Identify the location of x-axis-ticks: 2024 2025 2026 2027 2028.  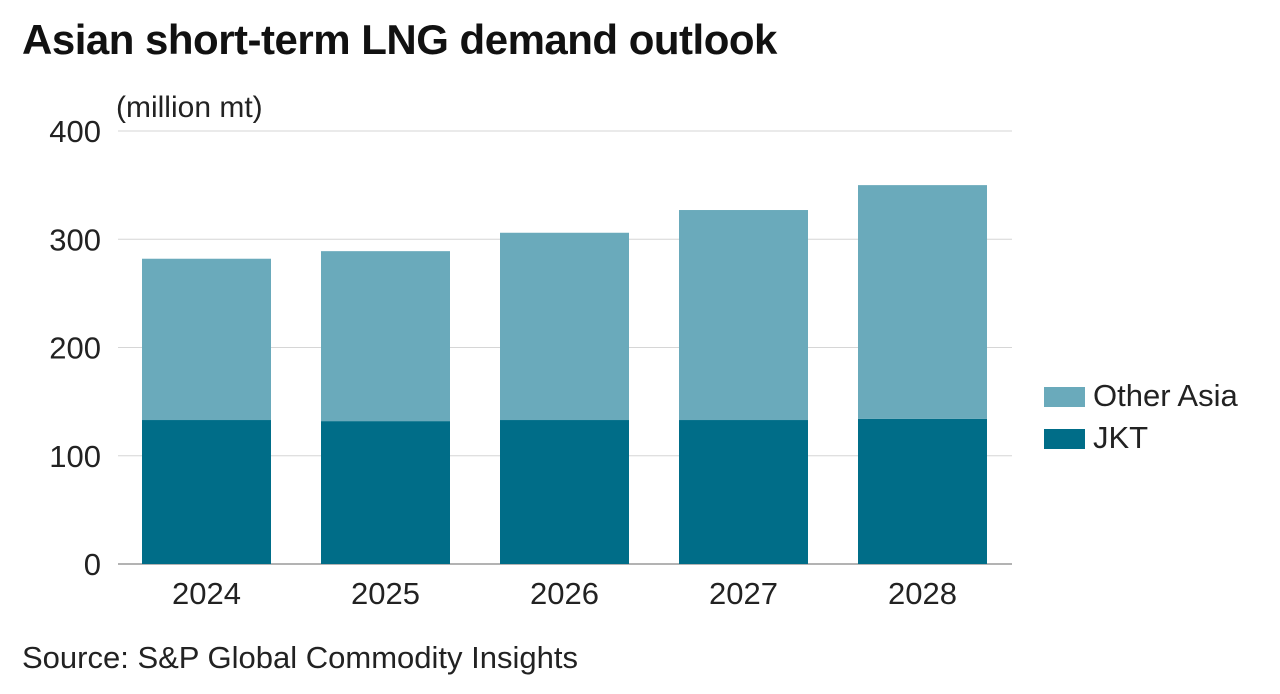
(564, 593).